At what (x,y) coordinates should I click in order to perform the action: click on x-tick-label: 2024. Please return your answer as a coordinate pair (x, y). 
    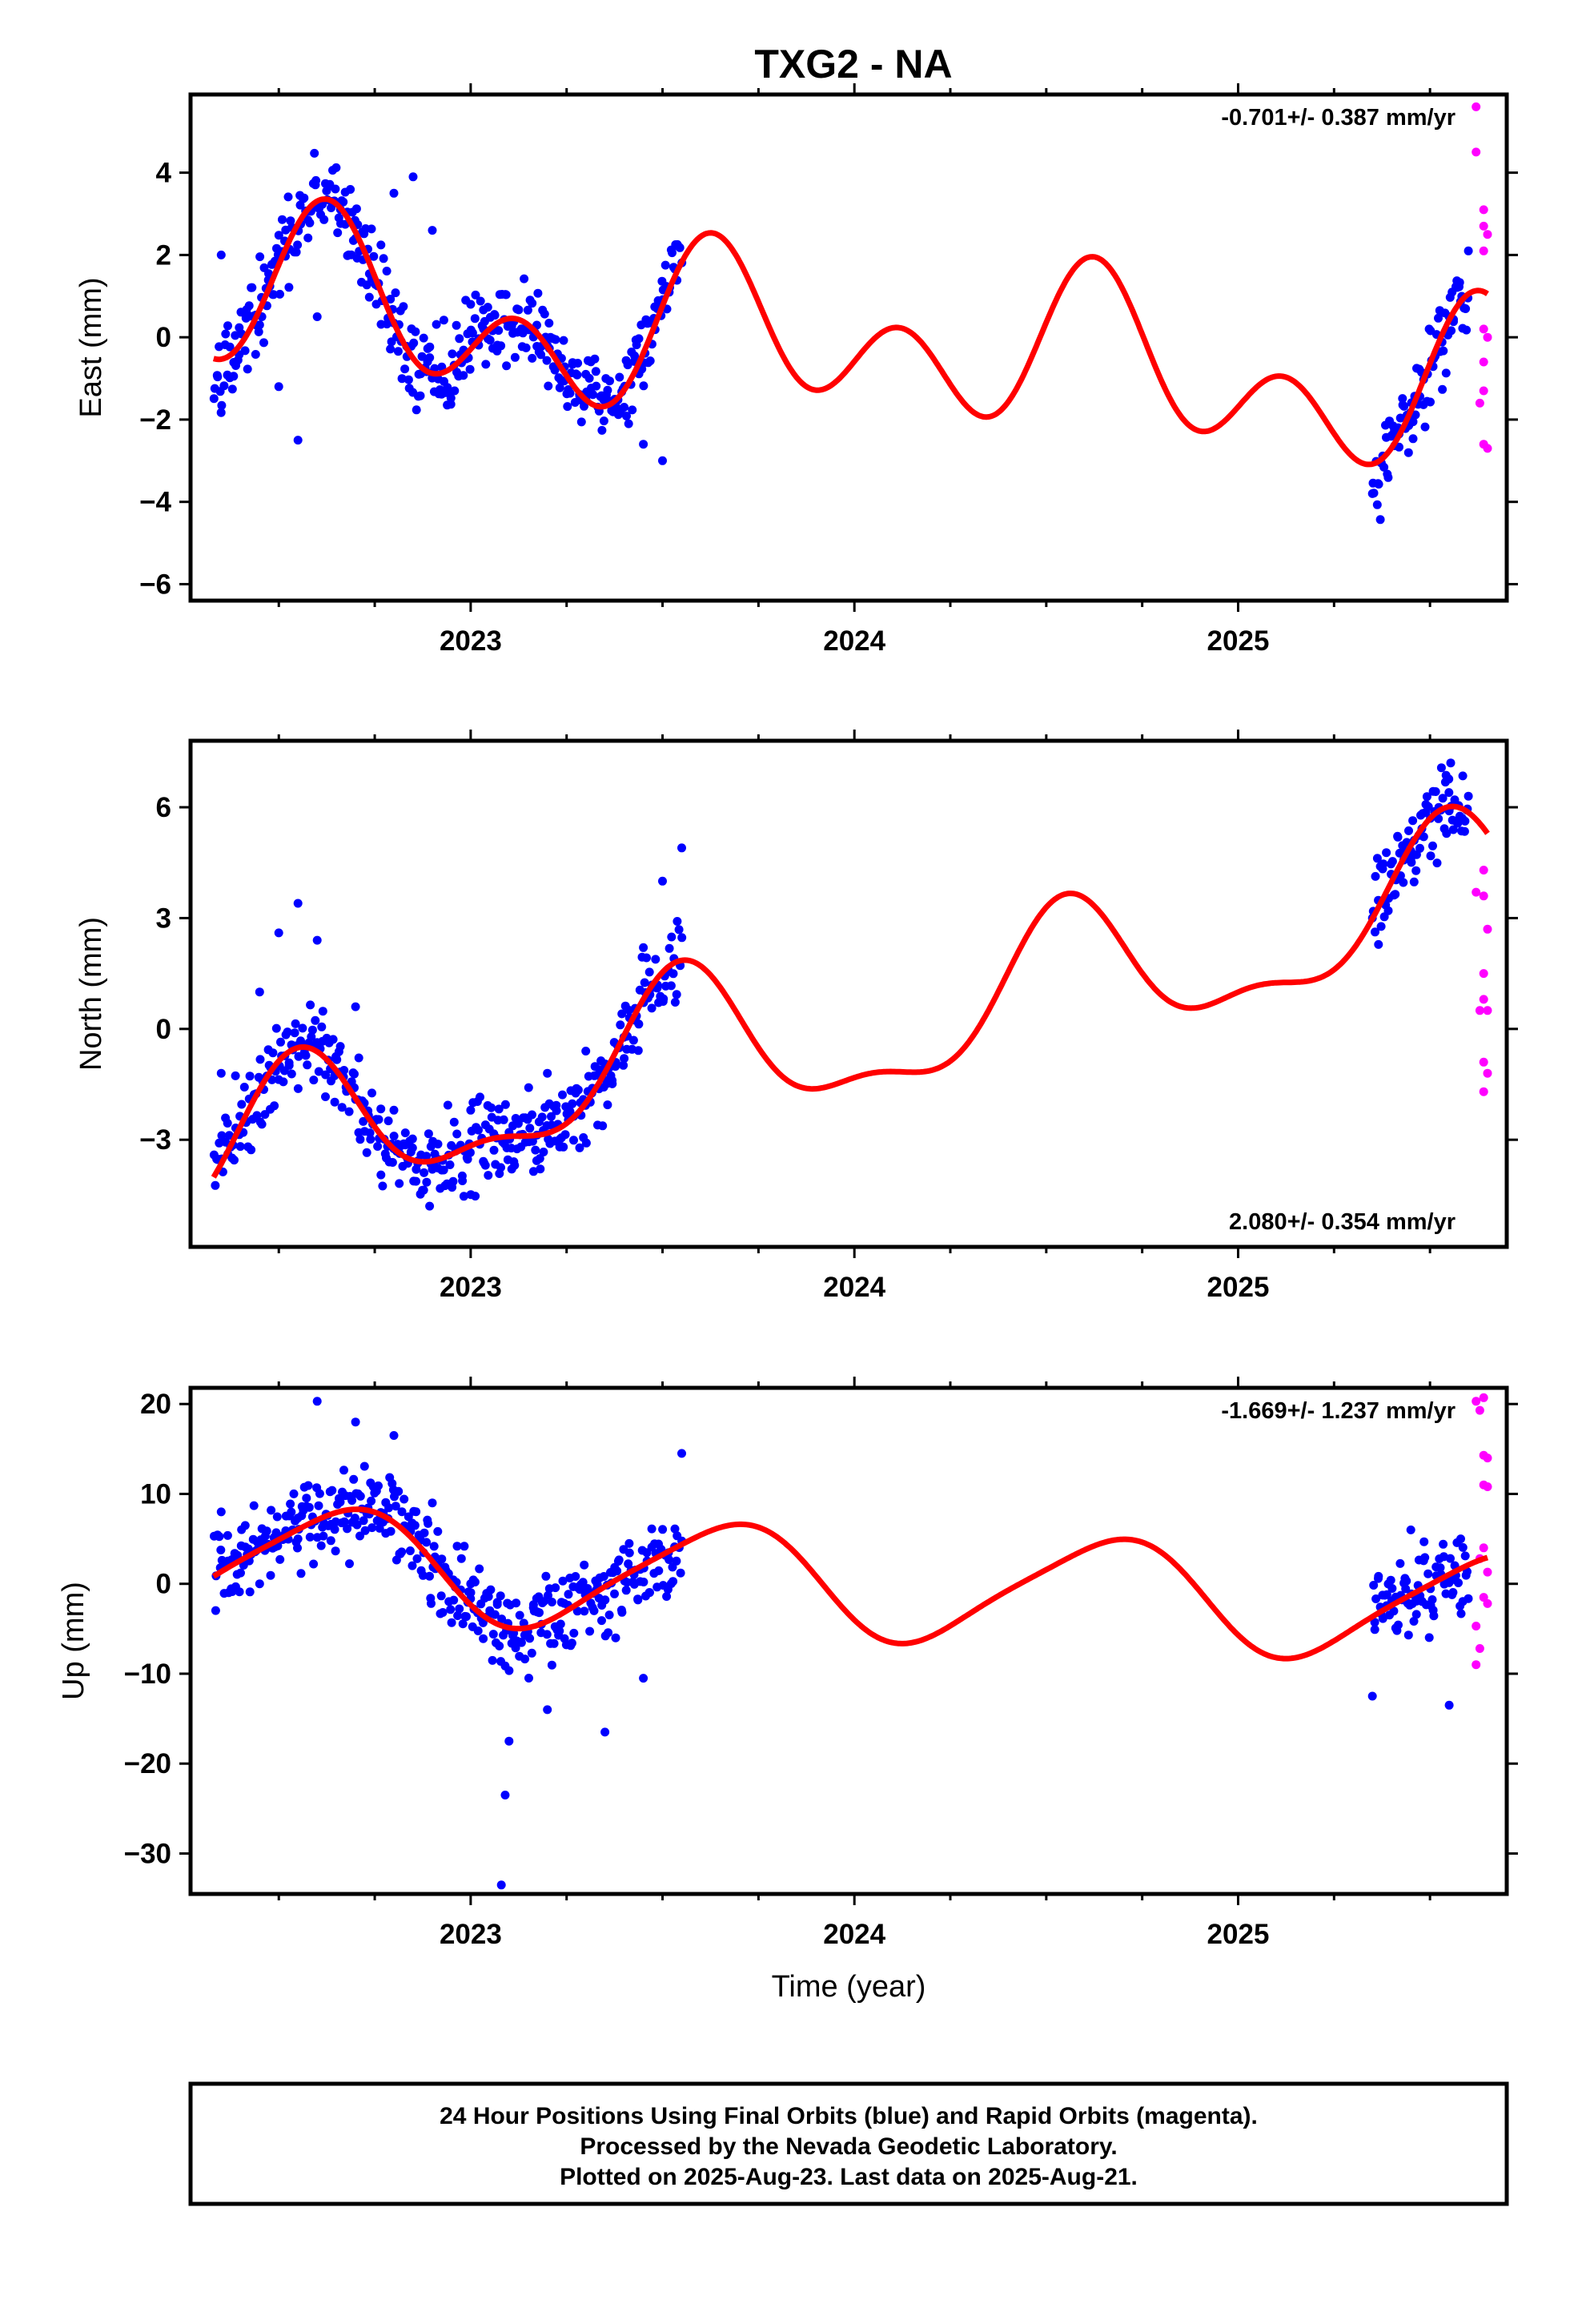
    Looking at the image, I should click on (854, 1934).